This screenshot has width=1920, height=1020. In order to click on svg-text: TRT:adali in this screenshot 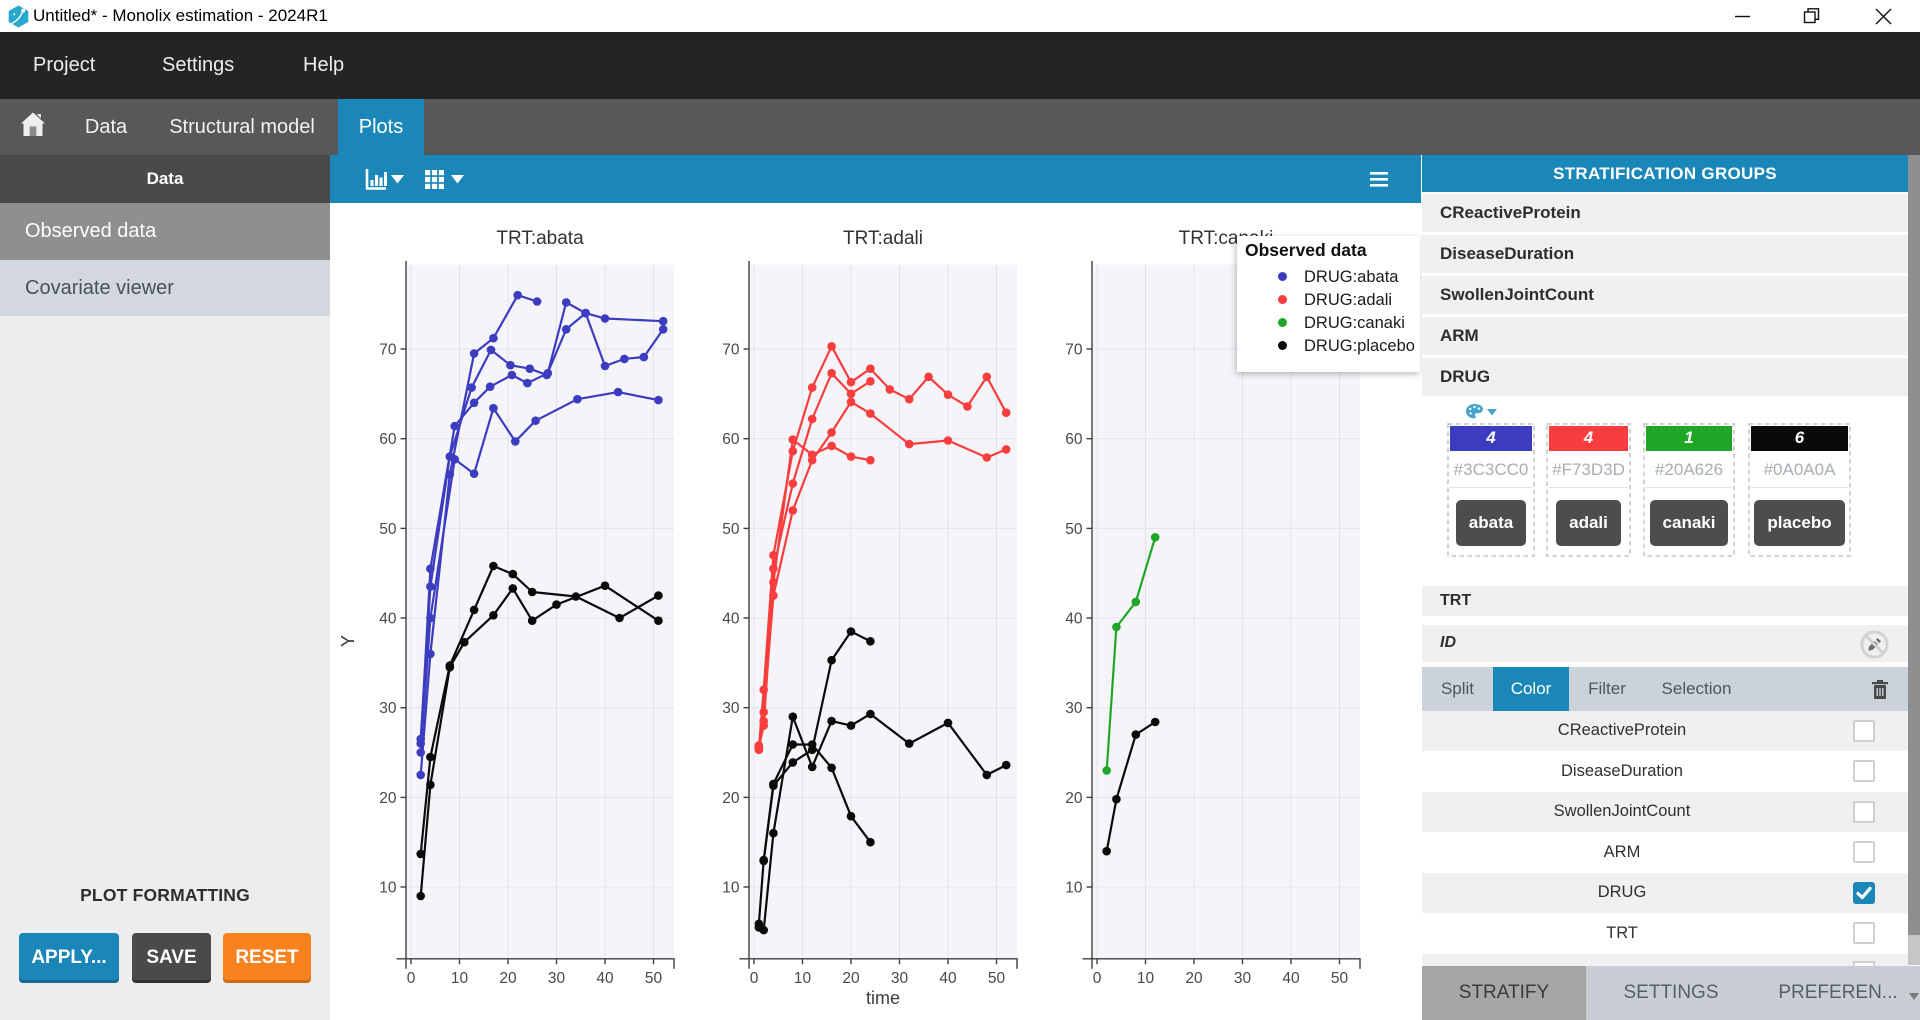, I will do `click(883, 238)`.